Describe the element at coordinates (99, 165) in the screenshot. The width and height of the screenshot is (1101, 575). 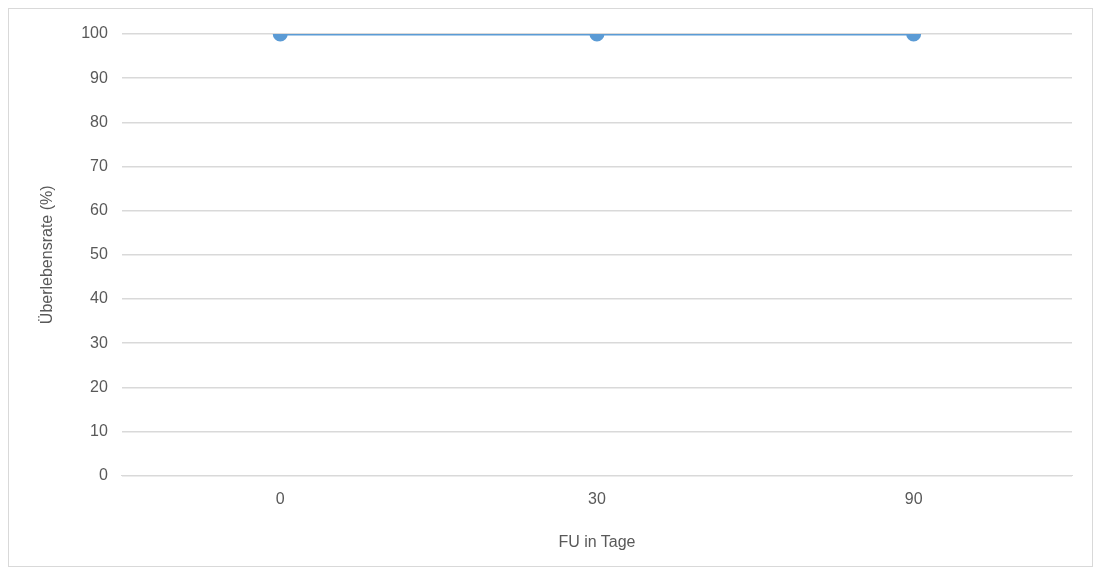
I see `y-tick-label: 70` at that location.